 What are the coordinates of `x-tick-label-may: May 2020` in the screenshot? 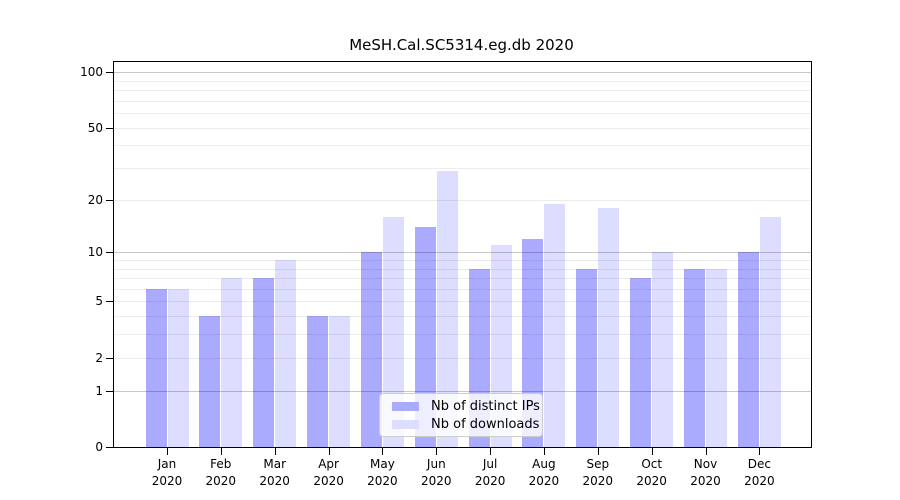 It's located at (382, 472).